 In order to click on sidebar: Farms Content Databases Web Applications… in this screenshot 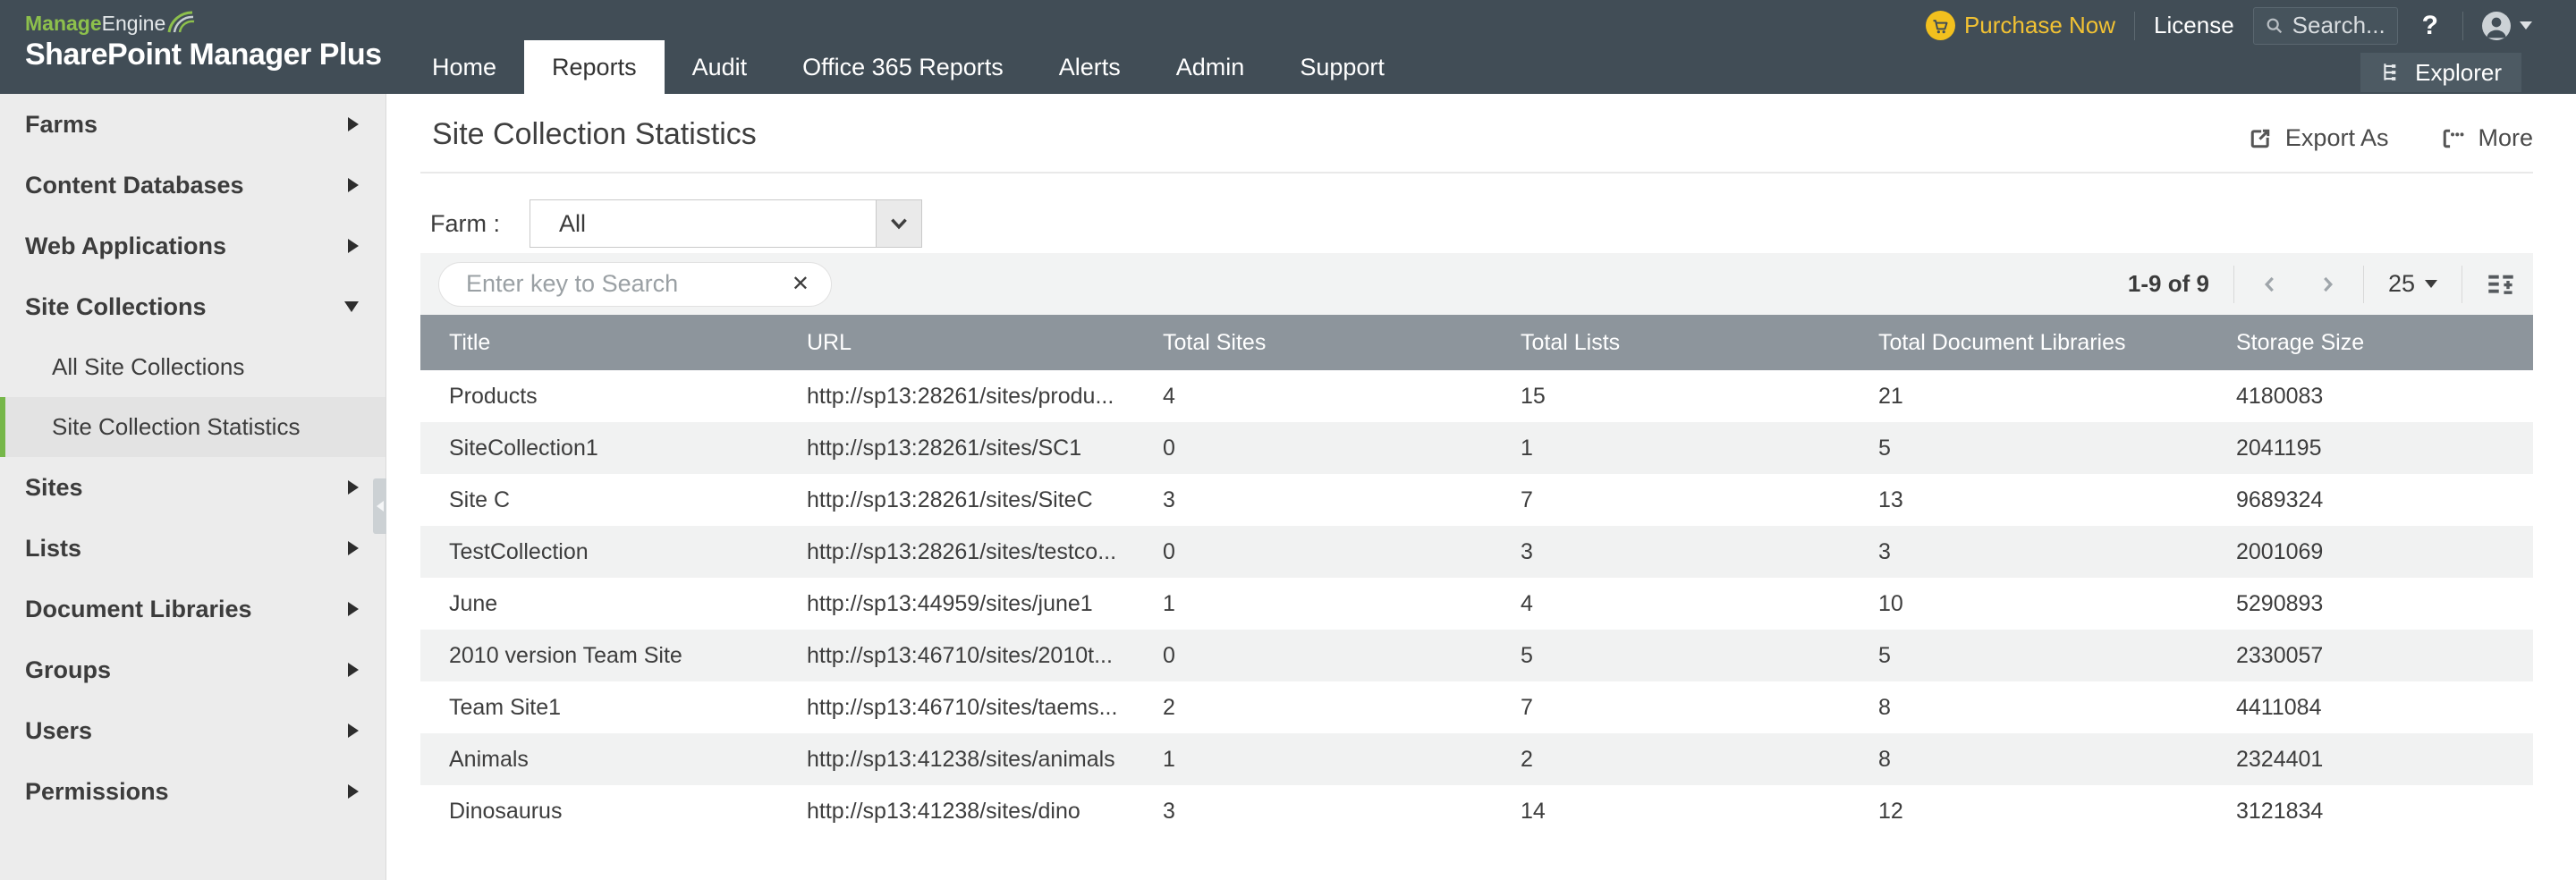, I will do `click(193, 487)`.